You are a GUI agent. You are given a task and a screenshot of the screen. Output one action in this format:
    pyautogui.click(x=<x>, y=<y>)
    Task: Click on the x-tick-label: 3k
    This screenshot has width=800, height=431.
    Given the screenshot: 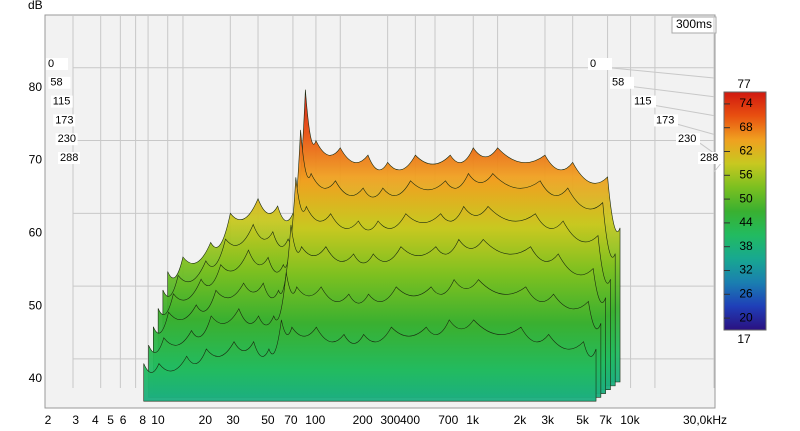 What is the action you would take?
    pyautogui.click(x=548, y=420)
    